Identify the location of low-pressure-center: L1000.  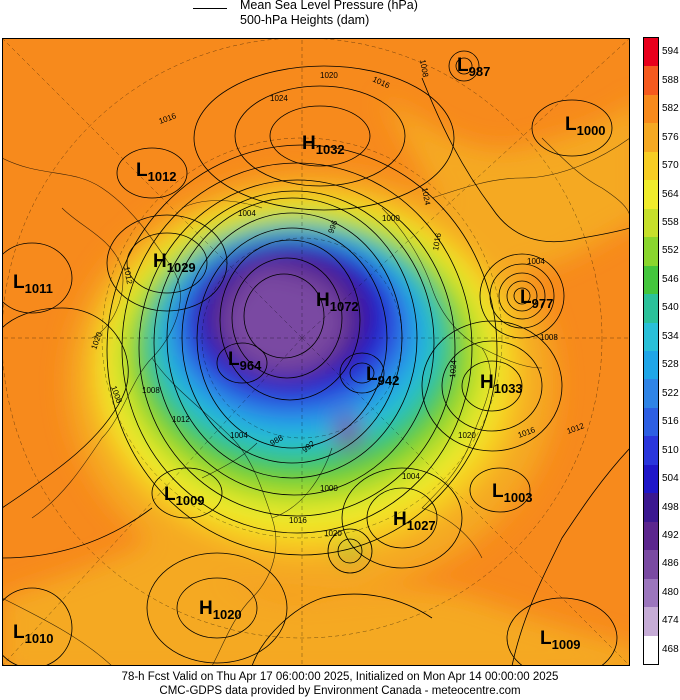
(585, 126).